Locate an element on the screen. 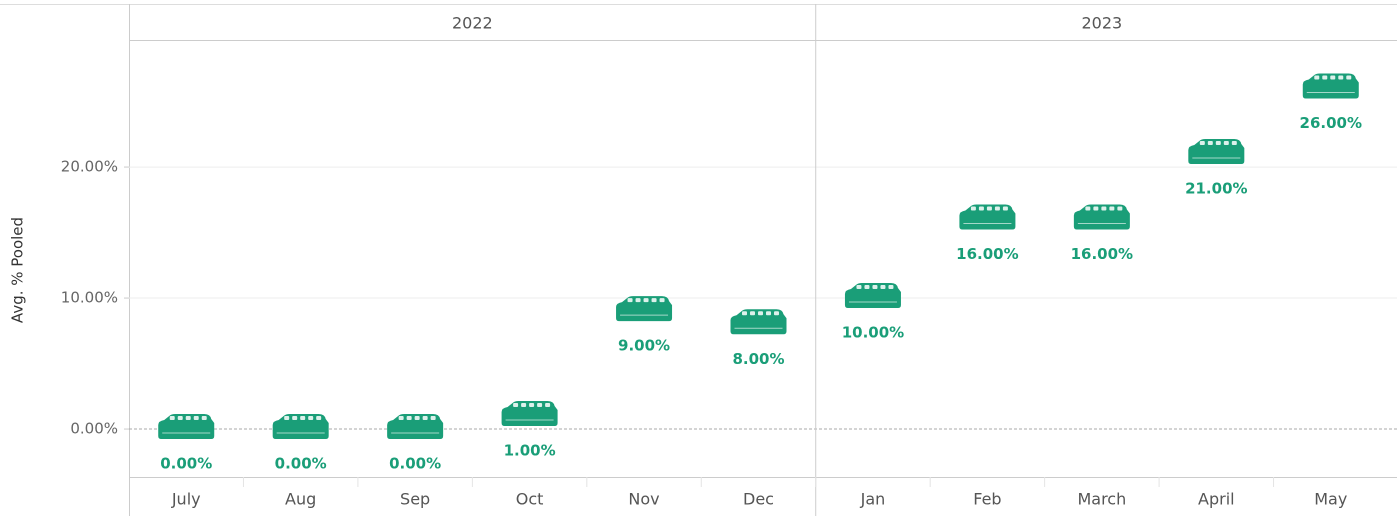 The height and width of the screenshot is (516, 1397). y-tick-label: 10.00% is located at coordinates (89, 298).